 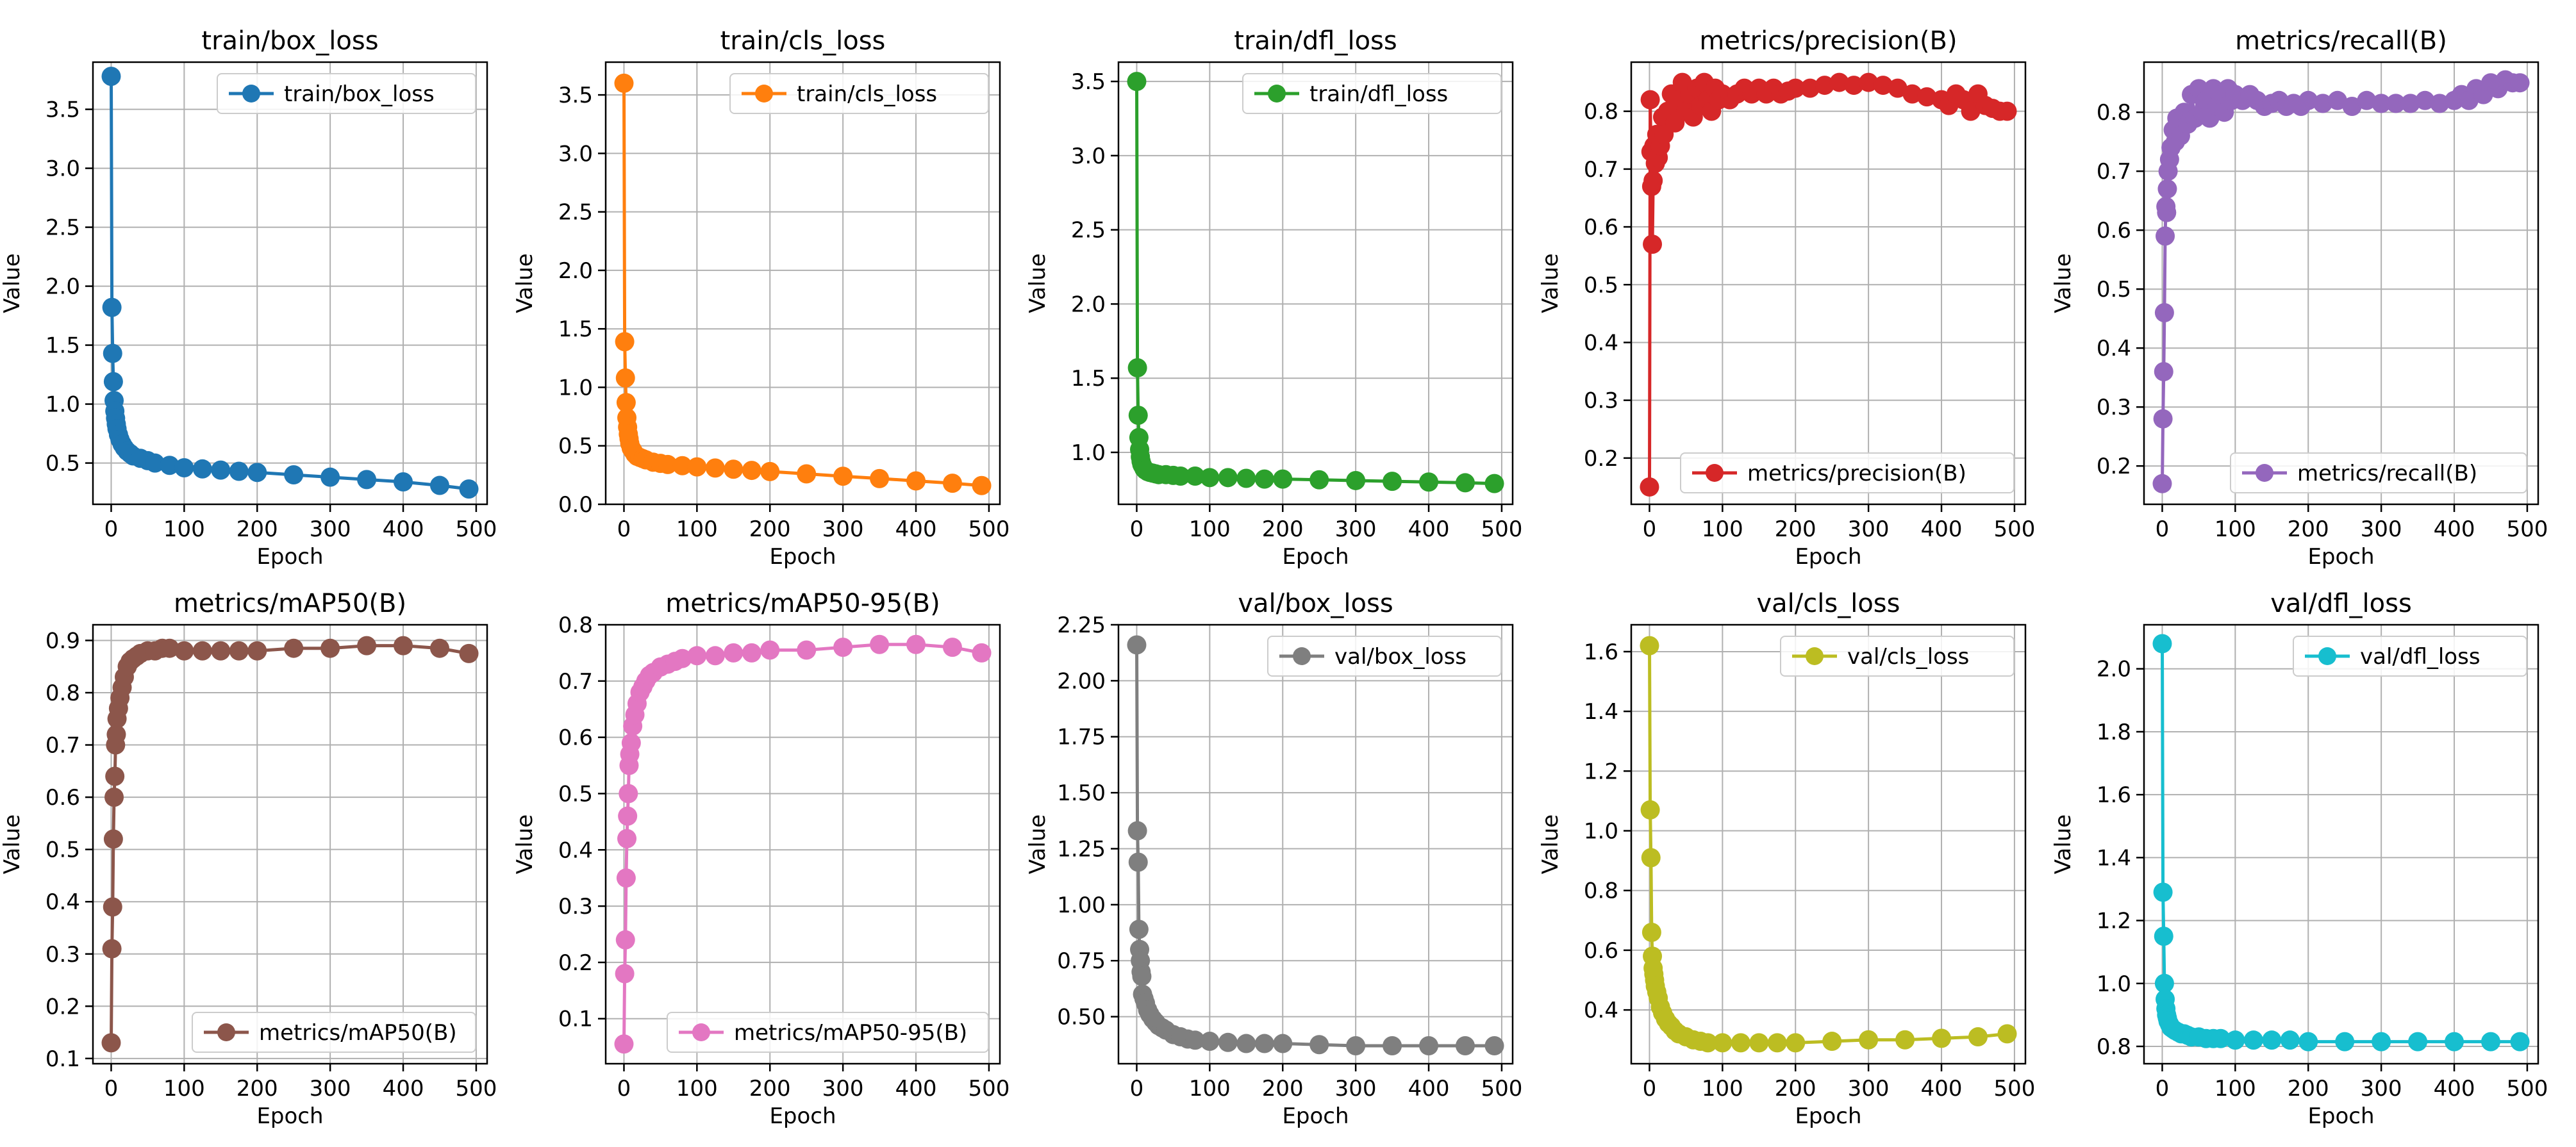 What do you see at coordinates (2410, 656) in the screenshot?
I see `chart-10-legend: val/dfl_loss` at bounding box center [2410, 656].